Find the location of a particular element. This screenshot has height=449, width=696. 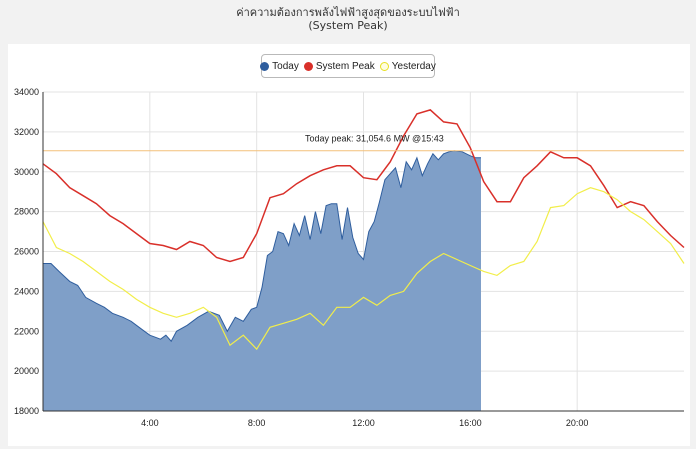

legend-label-yesterday: Yesterday is located at coordinates (413, 66).